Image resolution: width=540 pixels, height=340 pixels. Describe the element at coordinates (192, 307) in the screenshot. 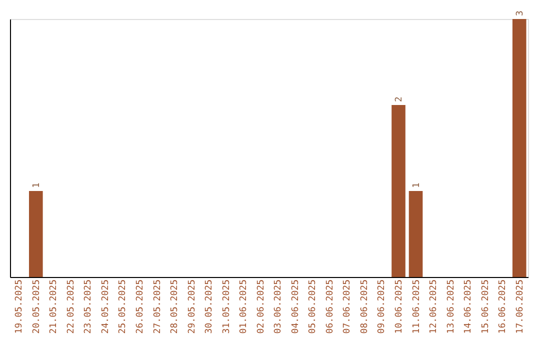

I see `x-tick-label: 29.05.2025` at that location.